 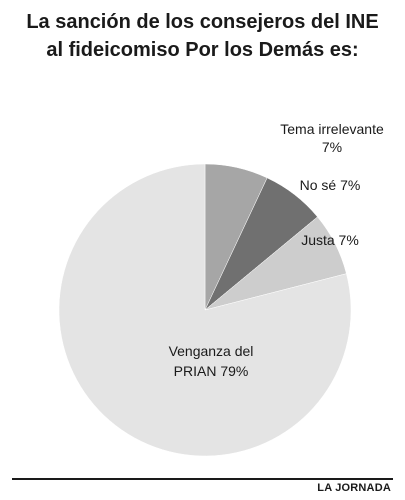 What do you see at coordinates (202, 50) in the screenshot?
I see `chart-title-line-2: al fideicomiso Por los Demás es:` at bounding box center [202, 50].